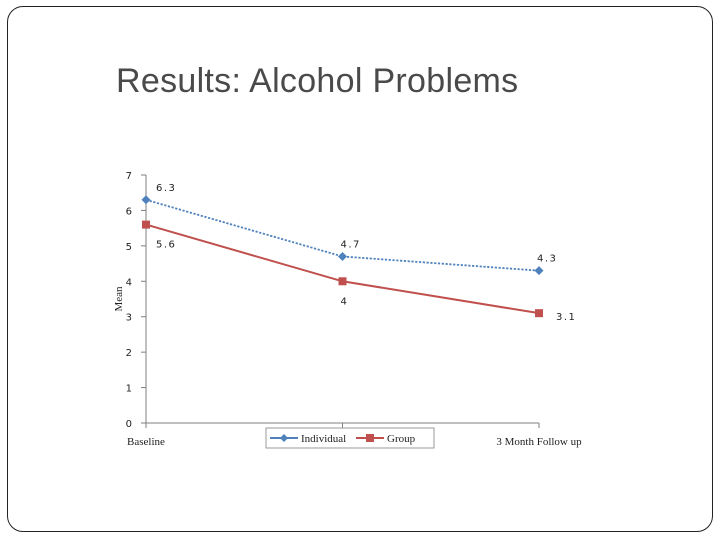 The height and width of the screenshot is (540, 720). What do you see at coordinates (547, 259) in the screenshot?
I see `data-label: 4.3` at bounding box center [547, 259].